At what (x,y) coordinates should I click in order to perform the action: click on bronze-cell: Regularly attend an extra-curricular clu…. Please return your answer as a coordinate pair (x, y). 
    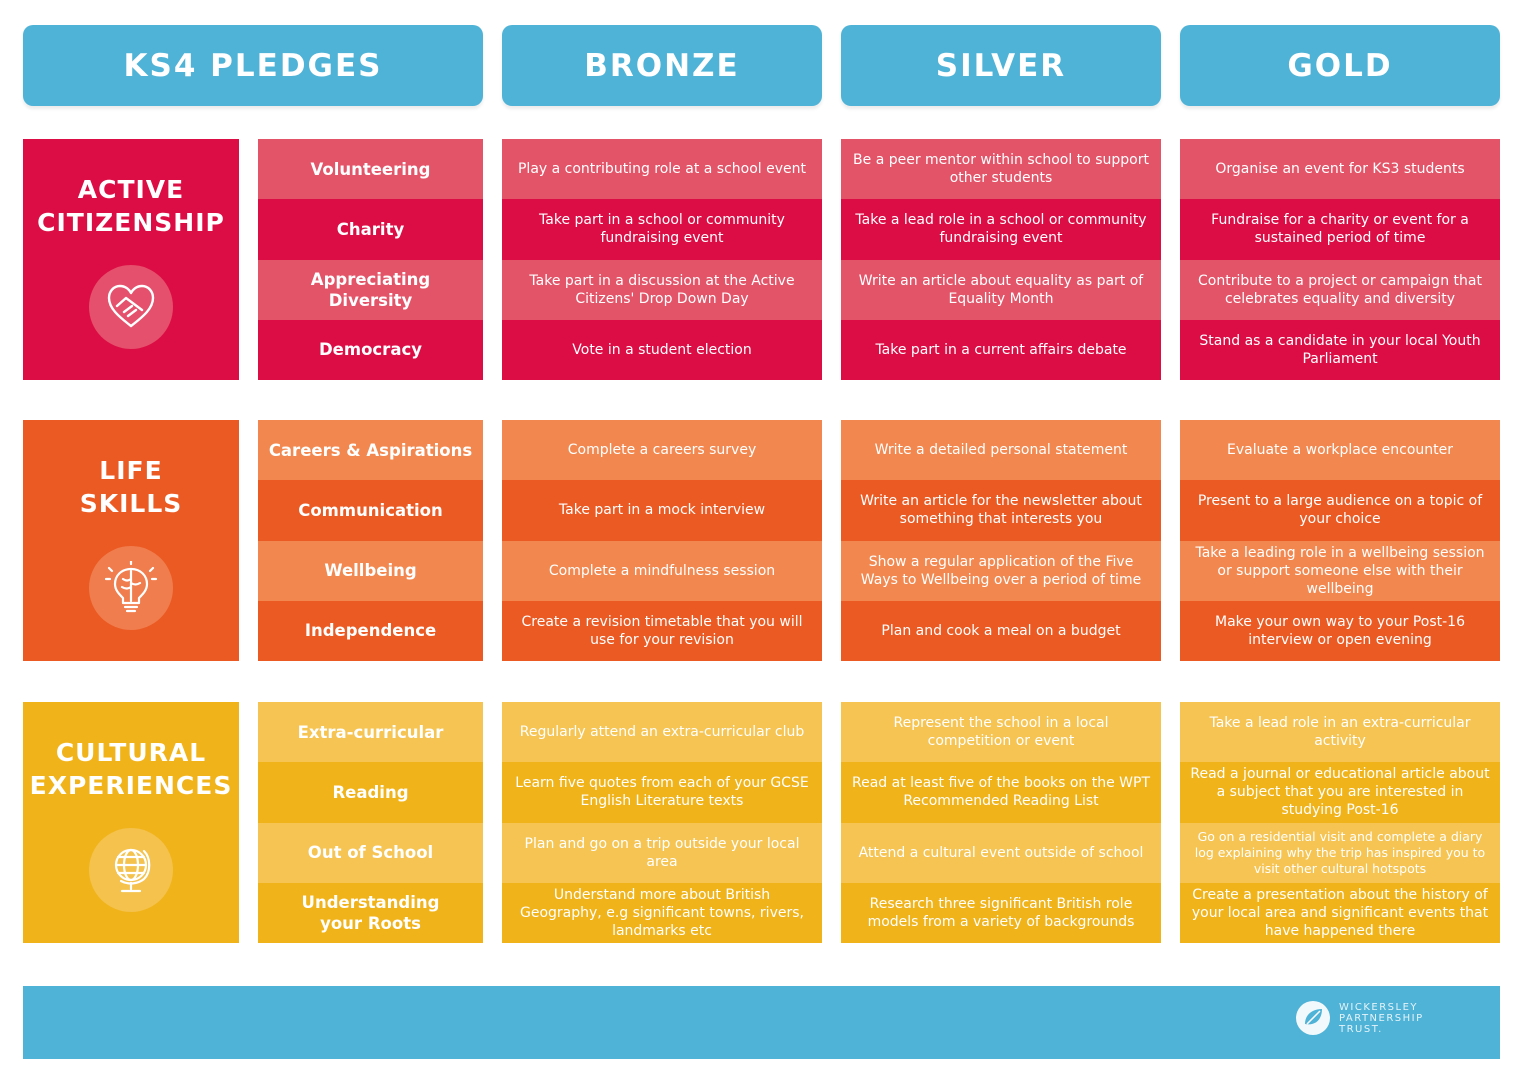
    Looking at the image, I should click on (662, 732).